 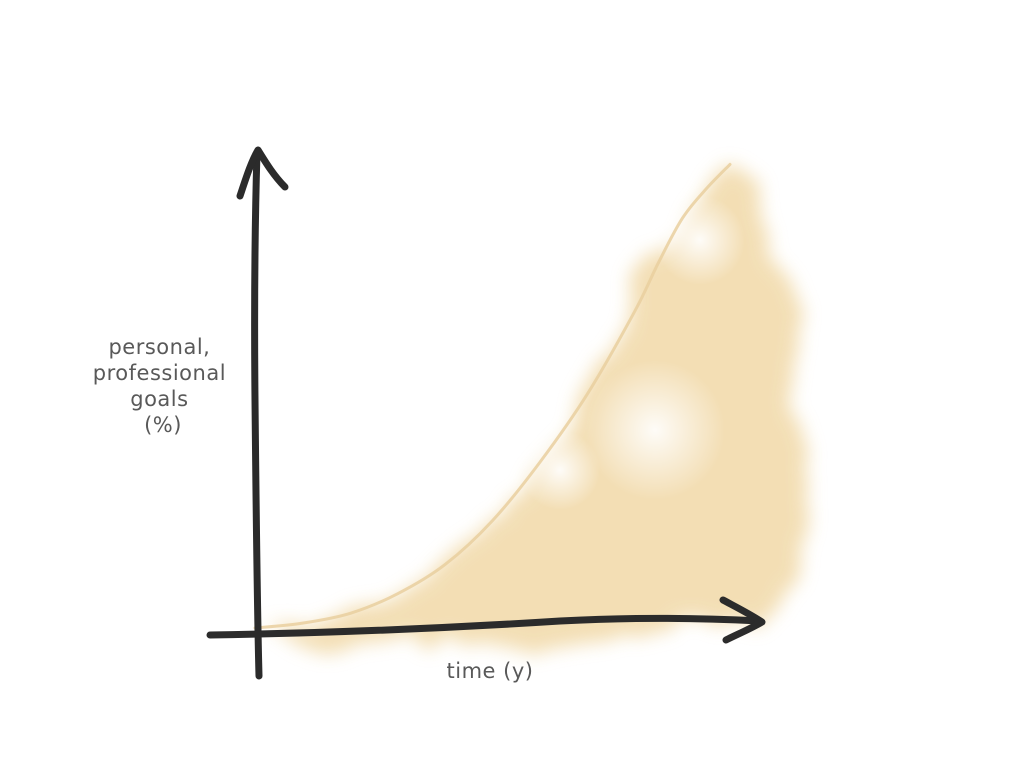 What do you see at coordinates (742, 620) in the screenshot?
I see `x-axis-arrowhead` at bounding box center [742, 620].